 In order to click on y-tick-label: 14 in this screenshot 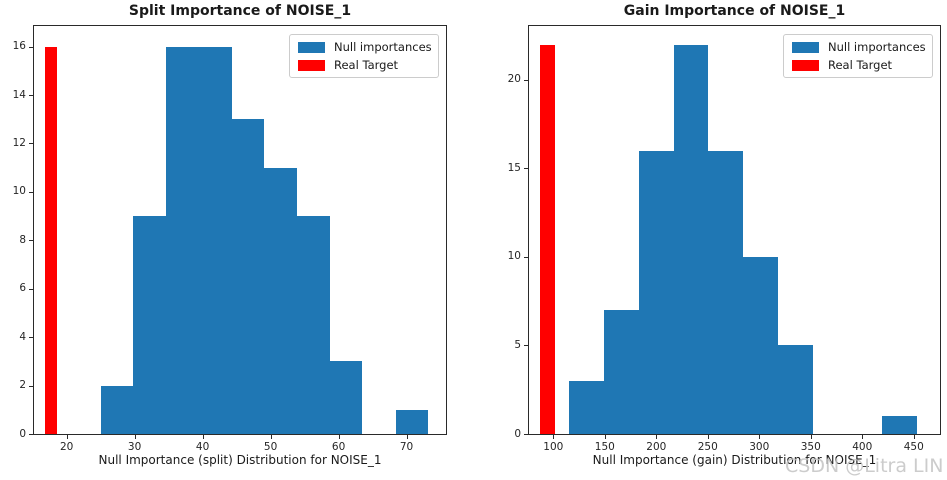, I will do `click(19, 94)`.